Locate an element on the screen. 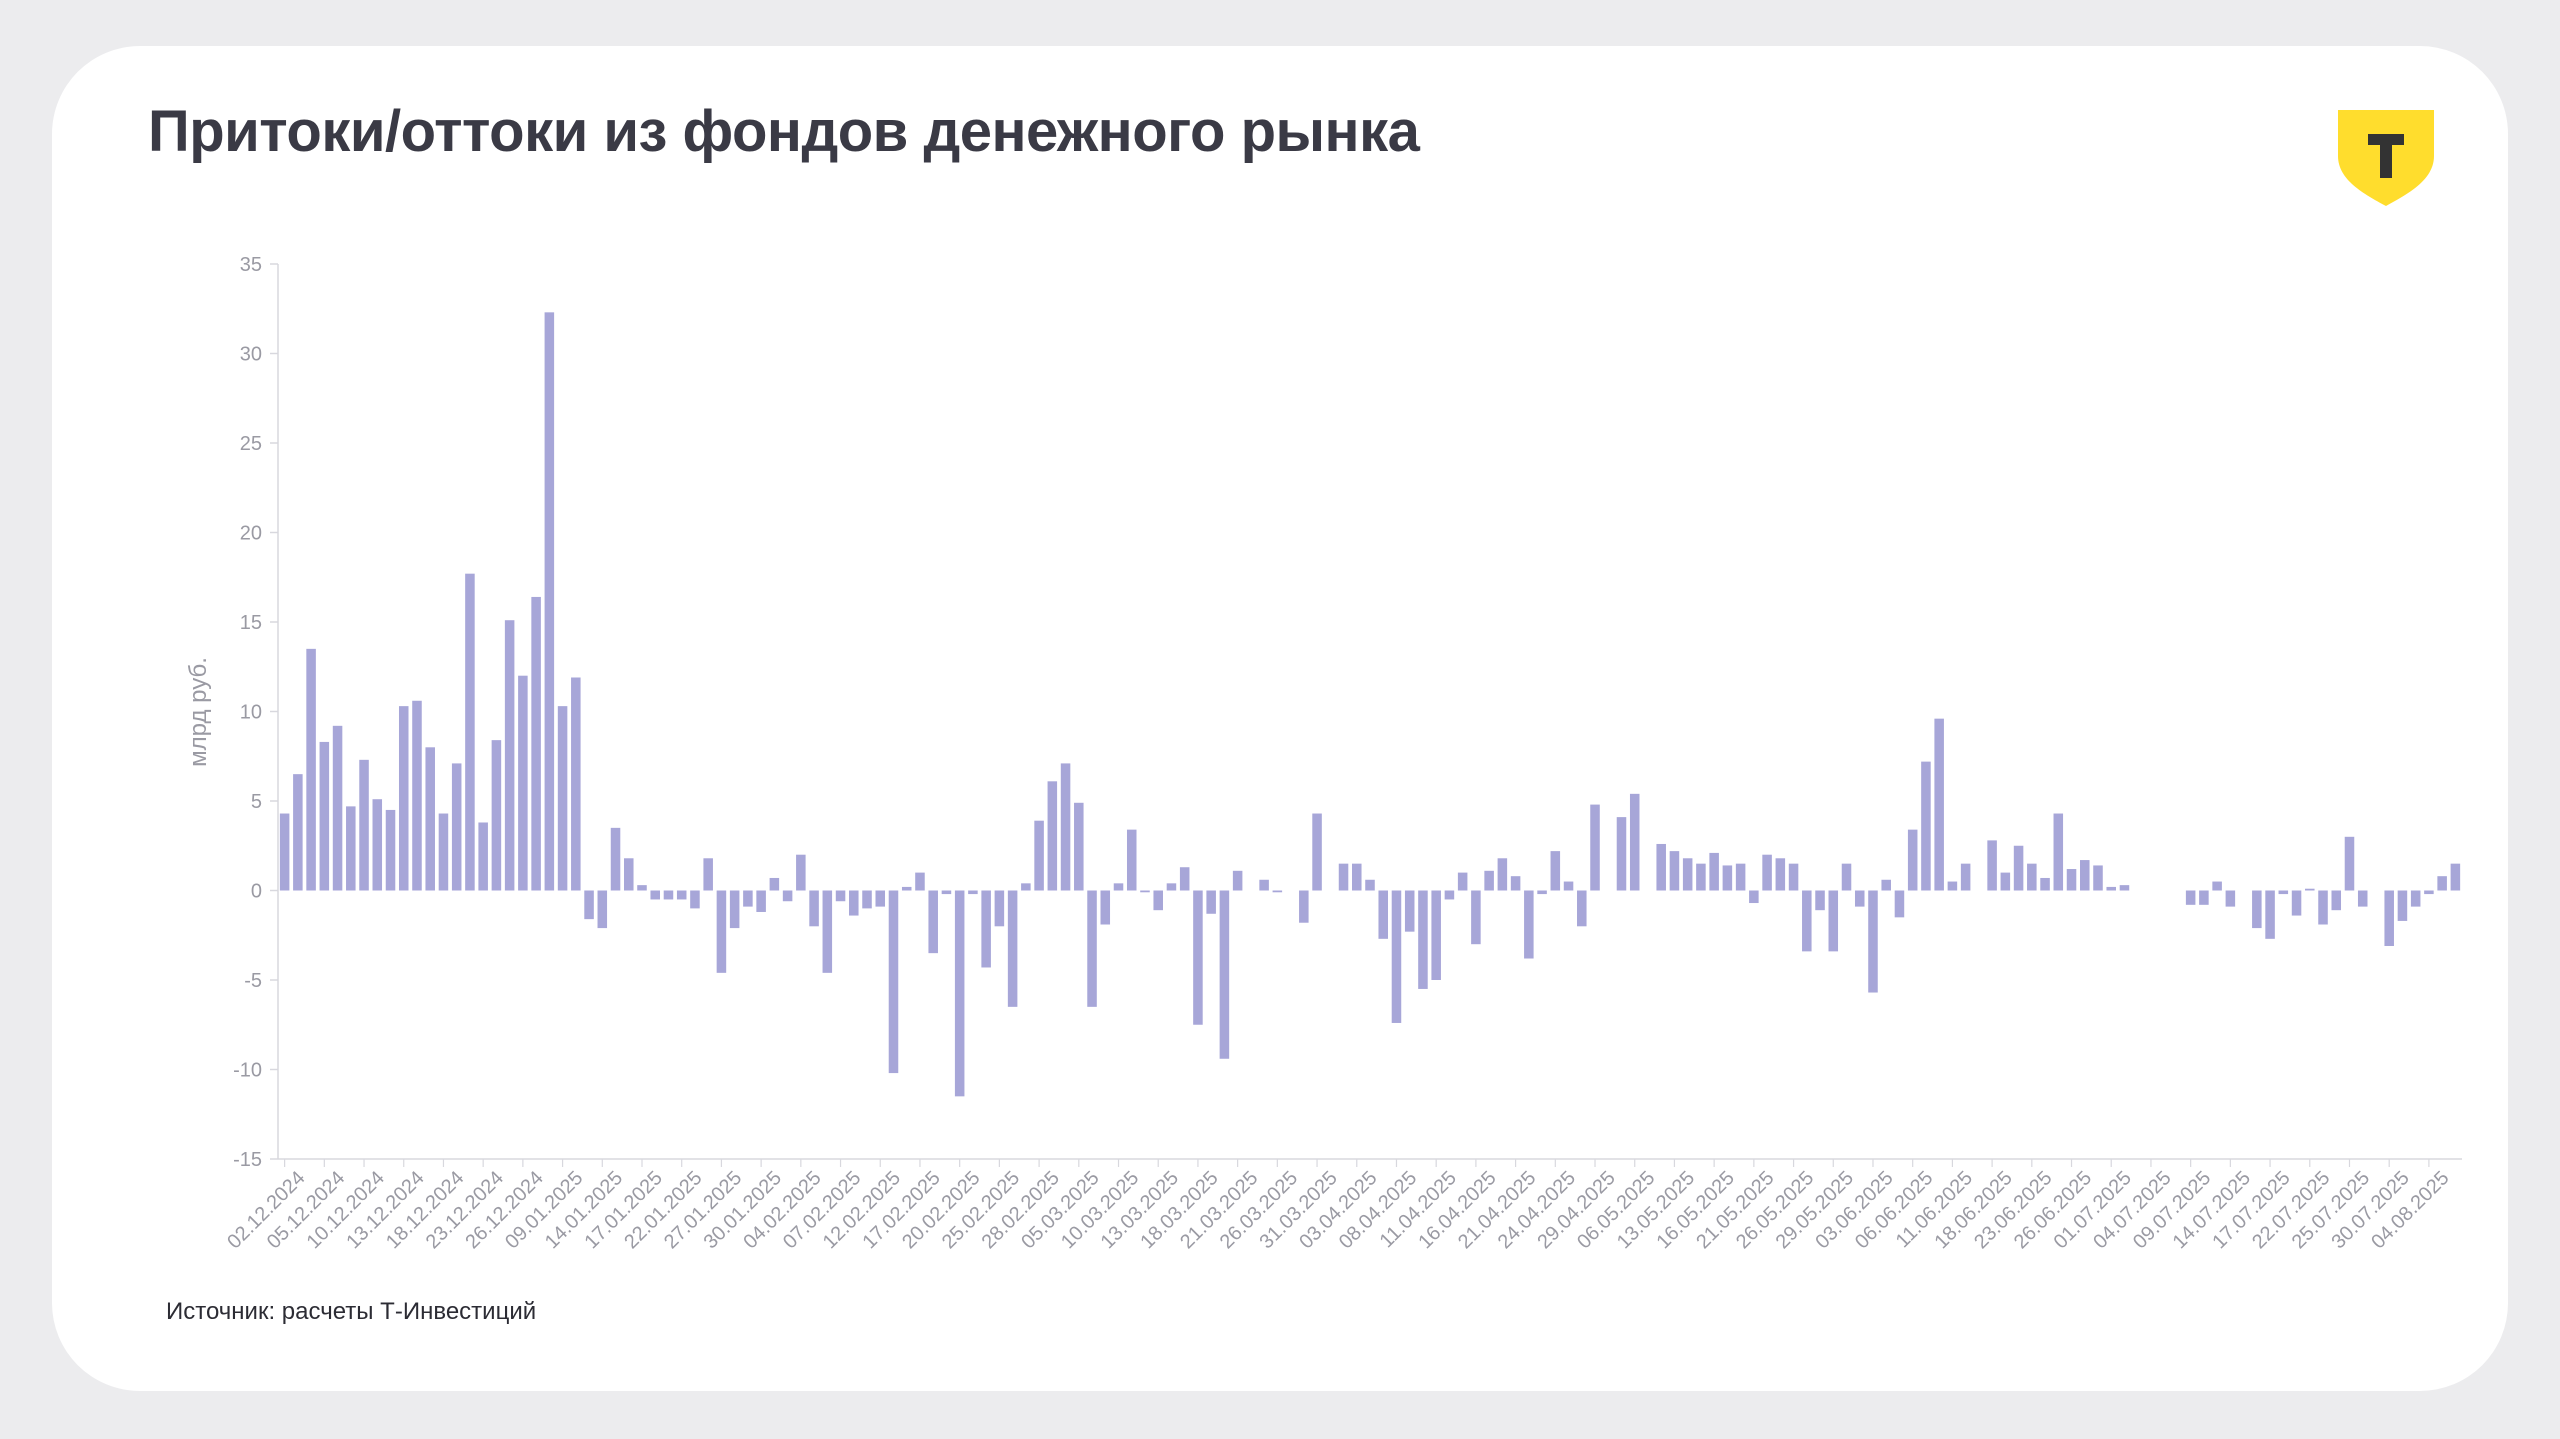 The width and height of the screenshot is (2560, 1439). y-tick-label: 20 is located at coordinates (251, 534).